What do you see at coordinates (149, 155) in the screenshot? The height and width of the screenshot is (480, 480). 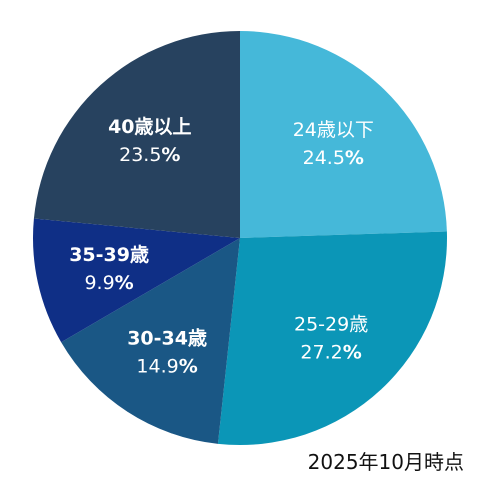 I see `slice-value-4: 23.5%` at bounding box center [149, 155].